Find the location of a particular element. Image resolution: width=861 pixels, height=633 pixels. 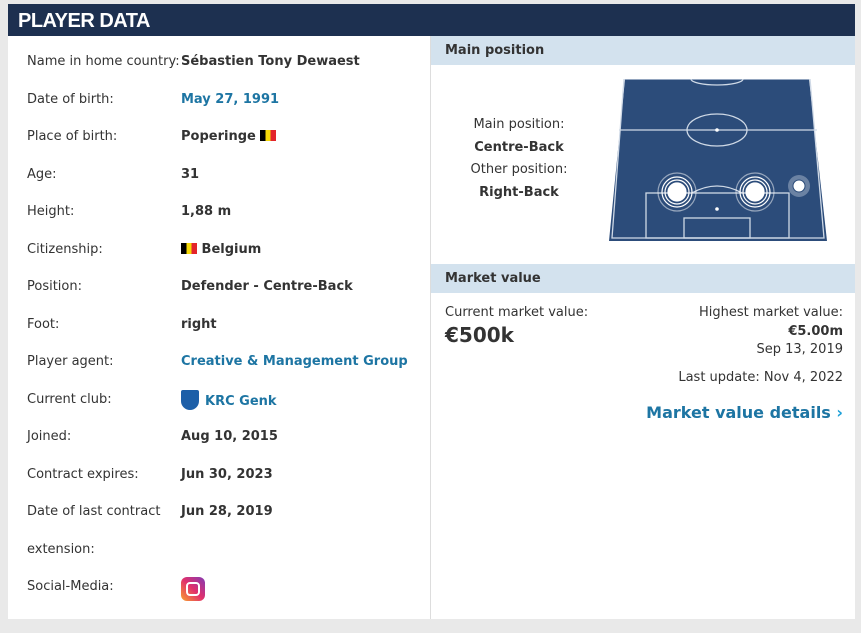

row-value-wrap: Belgium is located at coordinates (221, 250).